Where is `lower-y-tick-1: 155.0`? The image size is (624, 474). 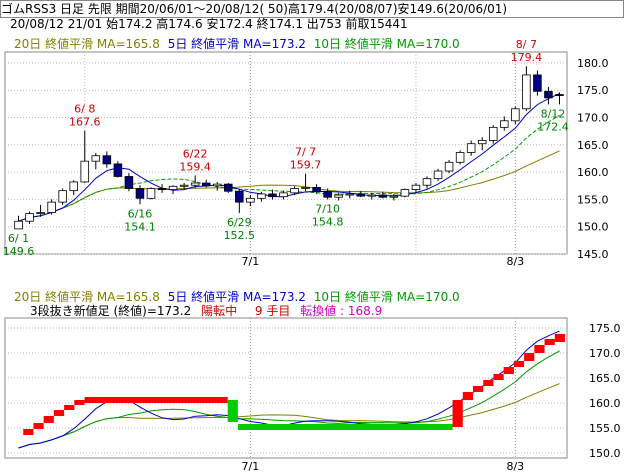 lower-y-tick-1: 155.0 is located at coordinates (605, 428).